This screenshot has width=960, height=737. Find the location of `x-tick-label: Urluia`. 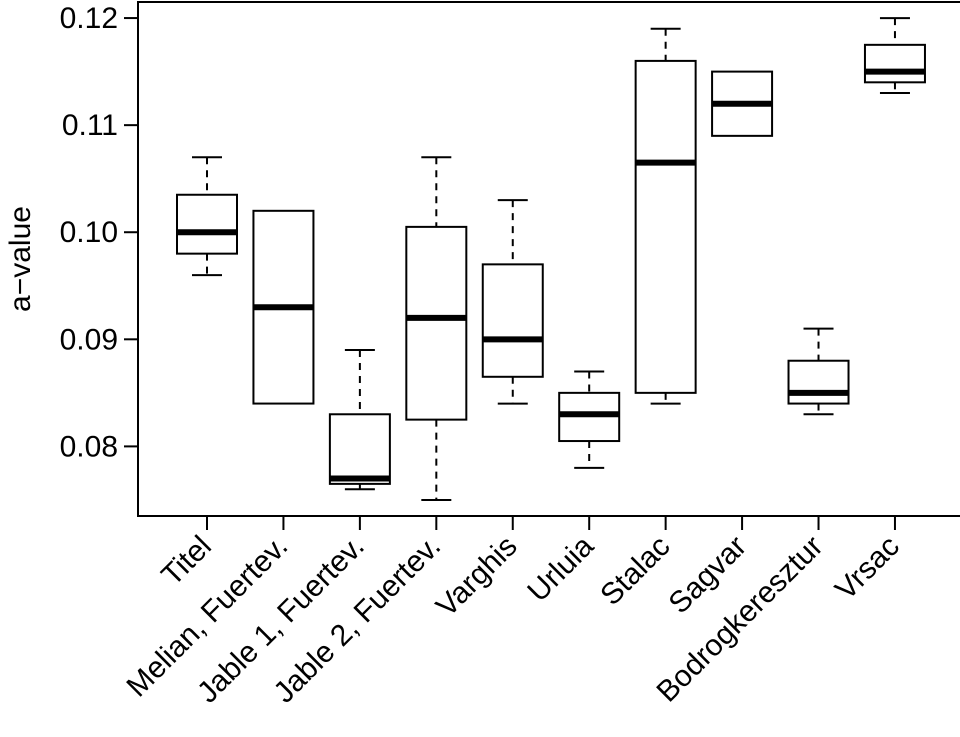

x-tick-label: Urluia is located at coordinates (560, 568).